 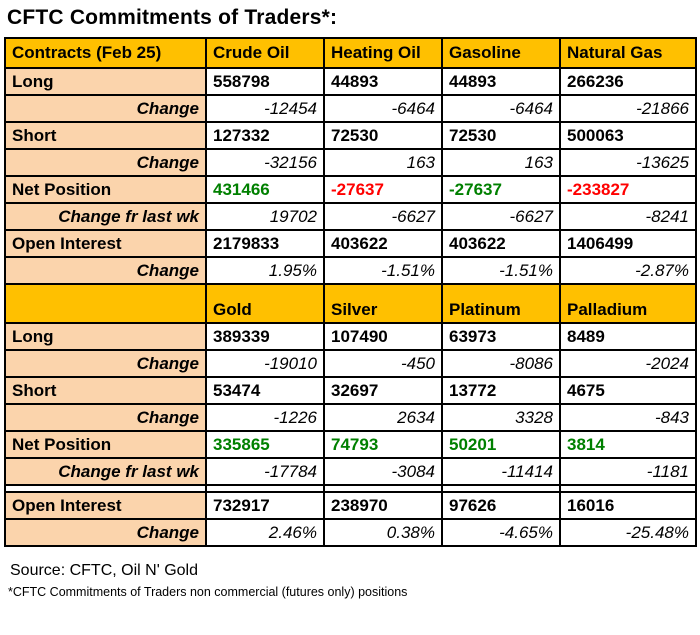 What do you see at coordinates (501, 108) in the screenshot?
I see `cell-value: -6464` at bounding box center [501, 108].